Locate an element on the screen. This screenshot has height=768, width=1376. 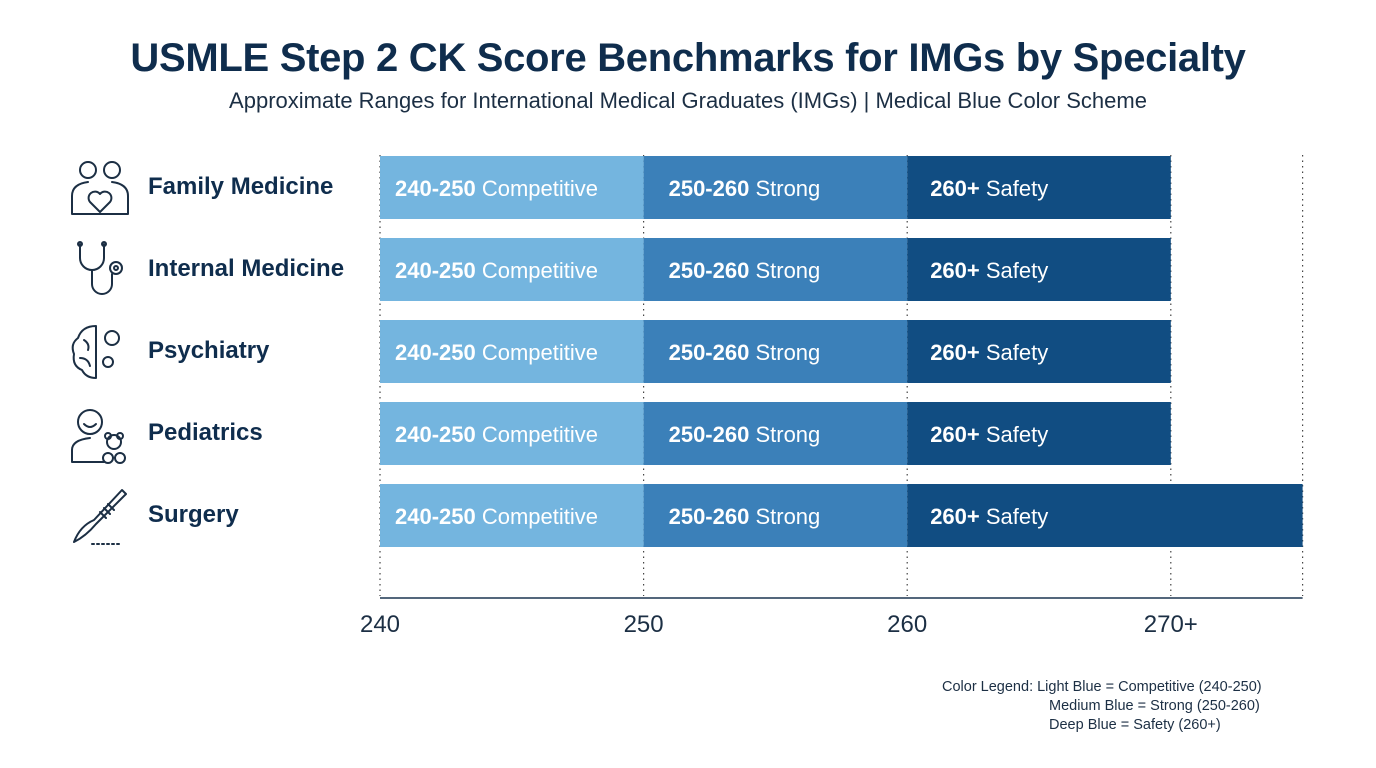
scalpel-icon is located at coordinates (100, 516).